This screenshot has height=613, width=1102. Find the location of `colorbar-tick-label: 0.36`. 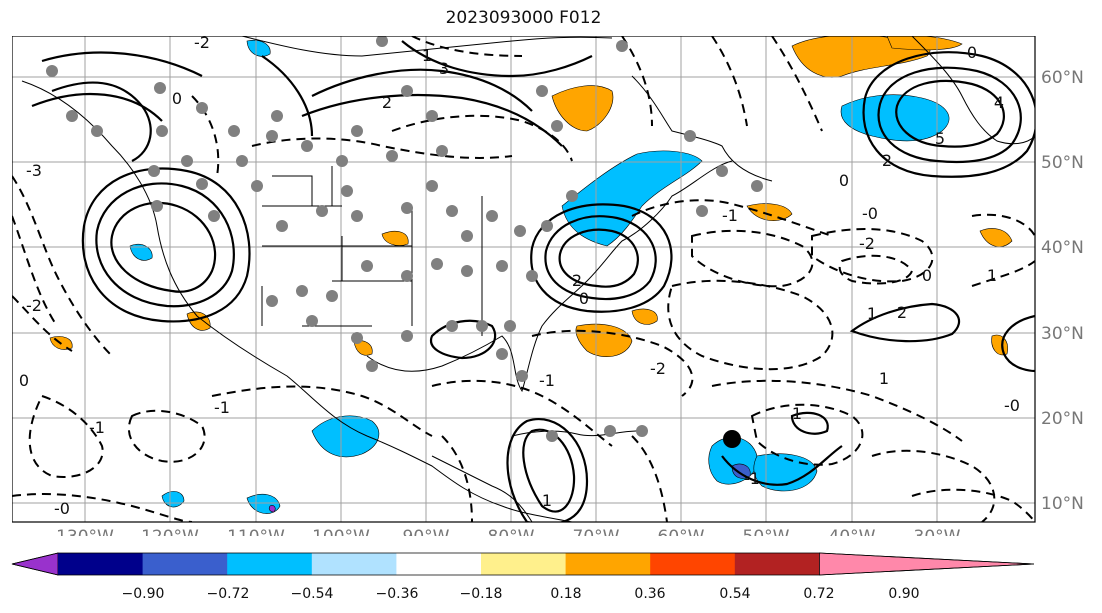

colorbar-tick-label: 0.36 is located at coordinates (649, 594).